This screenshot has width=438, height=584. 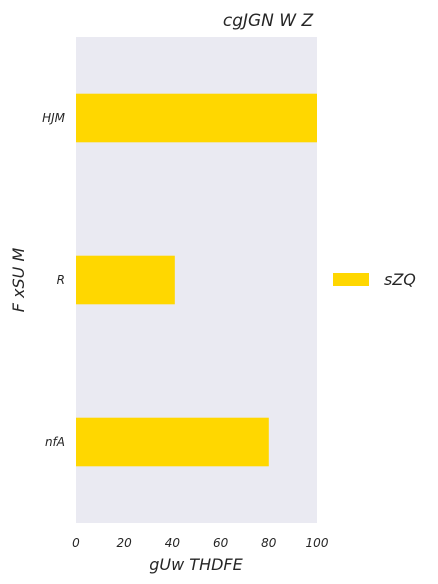 I want to click on x-tick-label-20: 20, so click(x=125, y=543).